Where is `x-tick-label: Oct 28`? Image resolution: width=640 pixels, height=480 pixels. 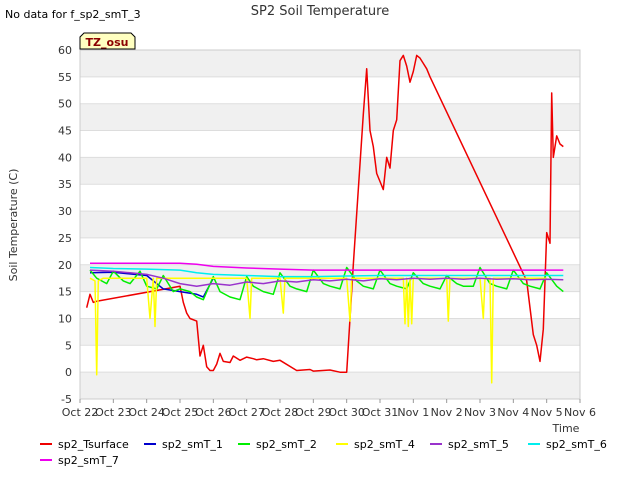
x-tick-label: Oct 28 is located at coordinates (280, 412).